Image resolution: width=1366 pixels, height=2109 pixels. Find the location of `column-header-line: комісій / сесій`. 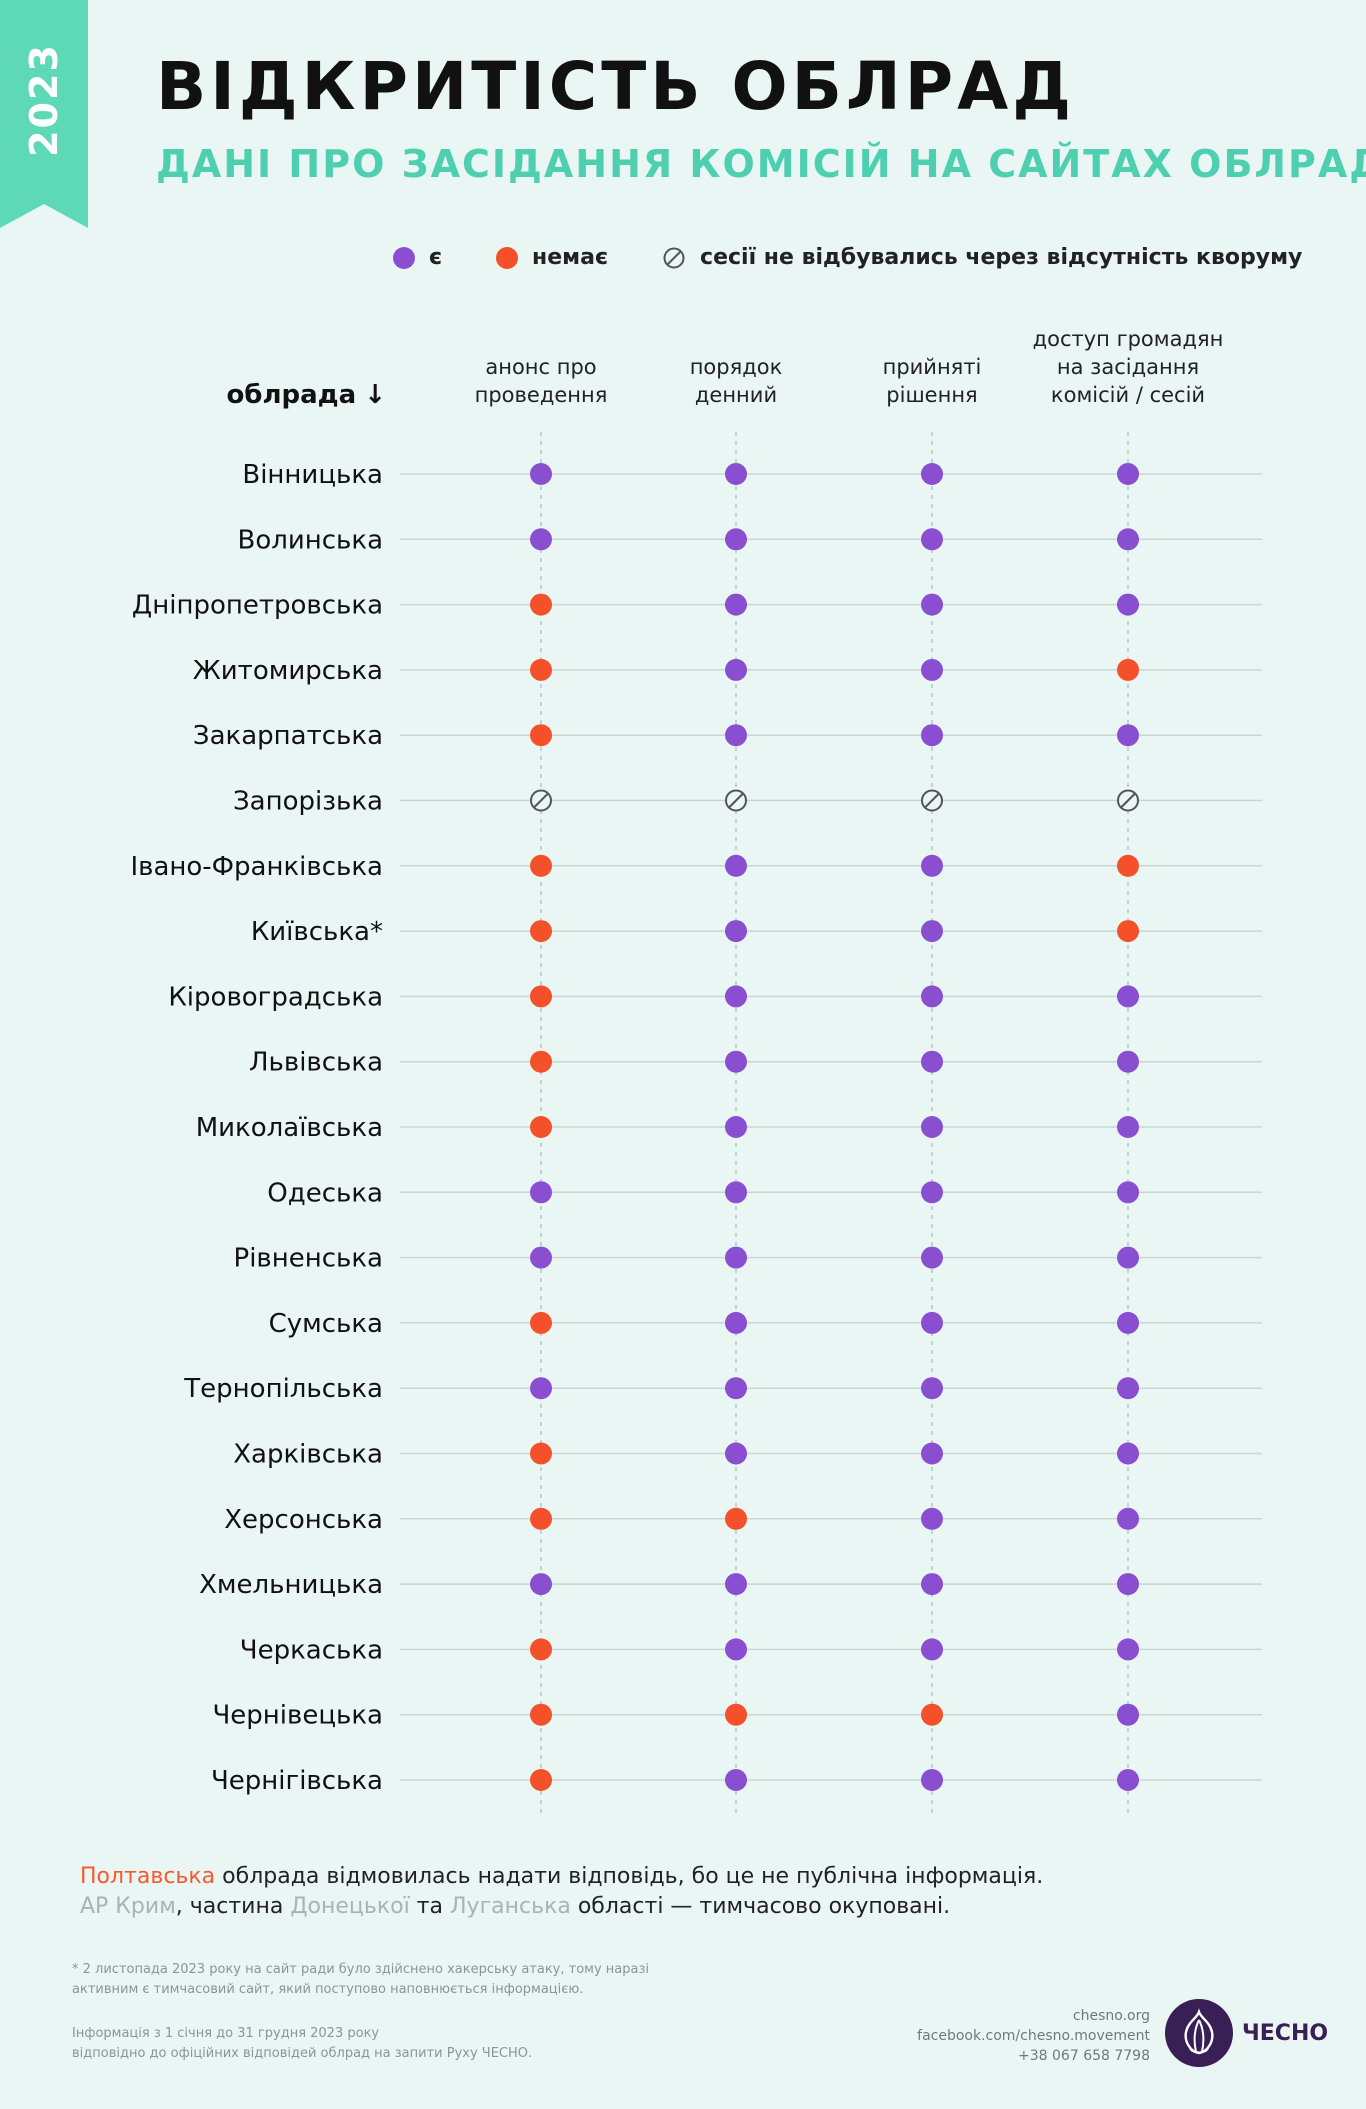

column-header-line: комісій / сесій is located at coordinates (1128, 395).